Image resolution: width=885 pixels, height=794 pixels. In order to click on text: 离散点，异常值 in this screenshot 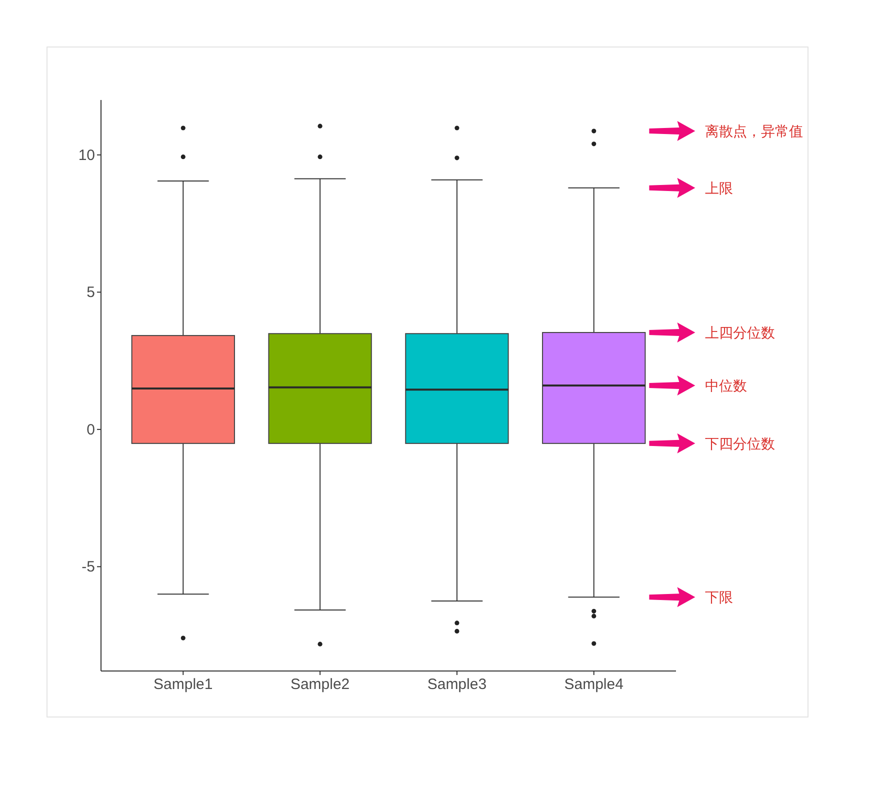, I will do `click(754, 131)`.